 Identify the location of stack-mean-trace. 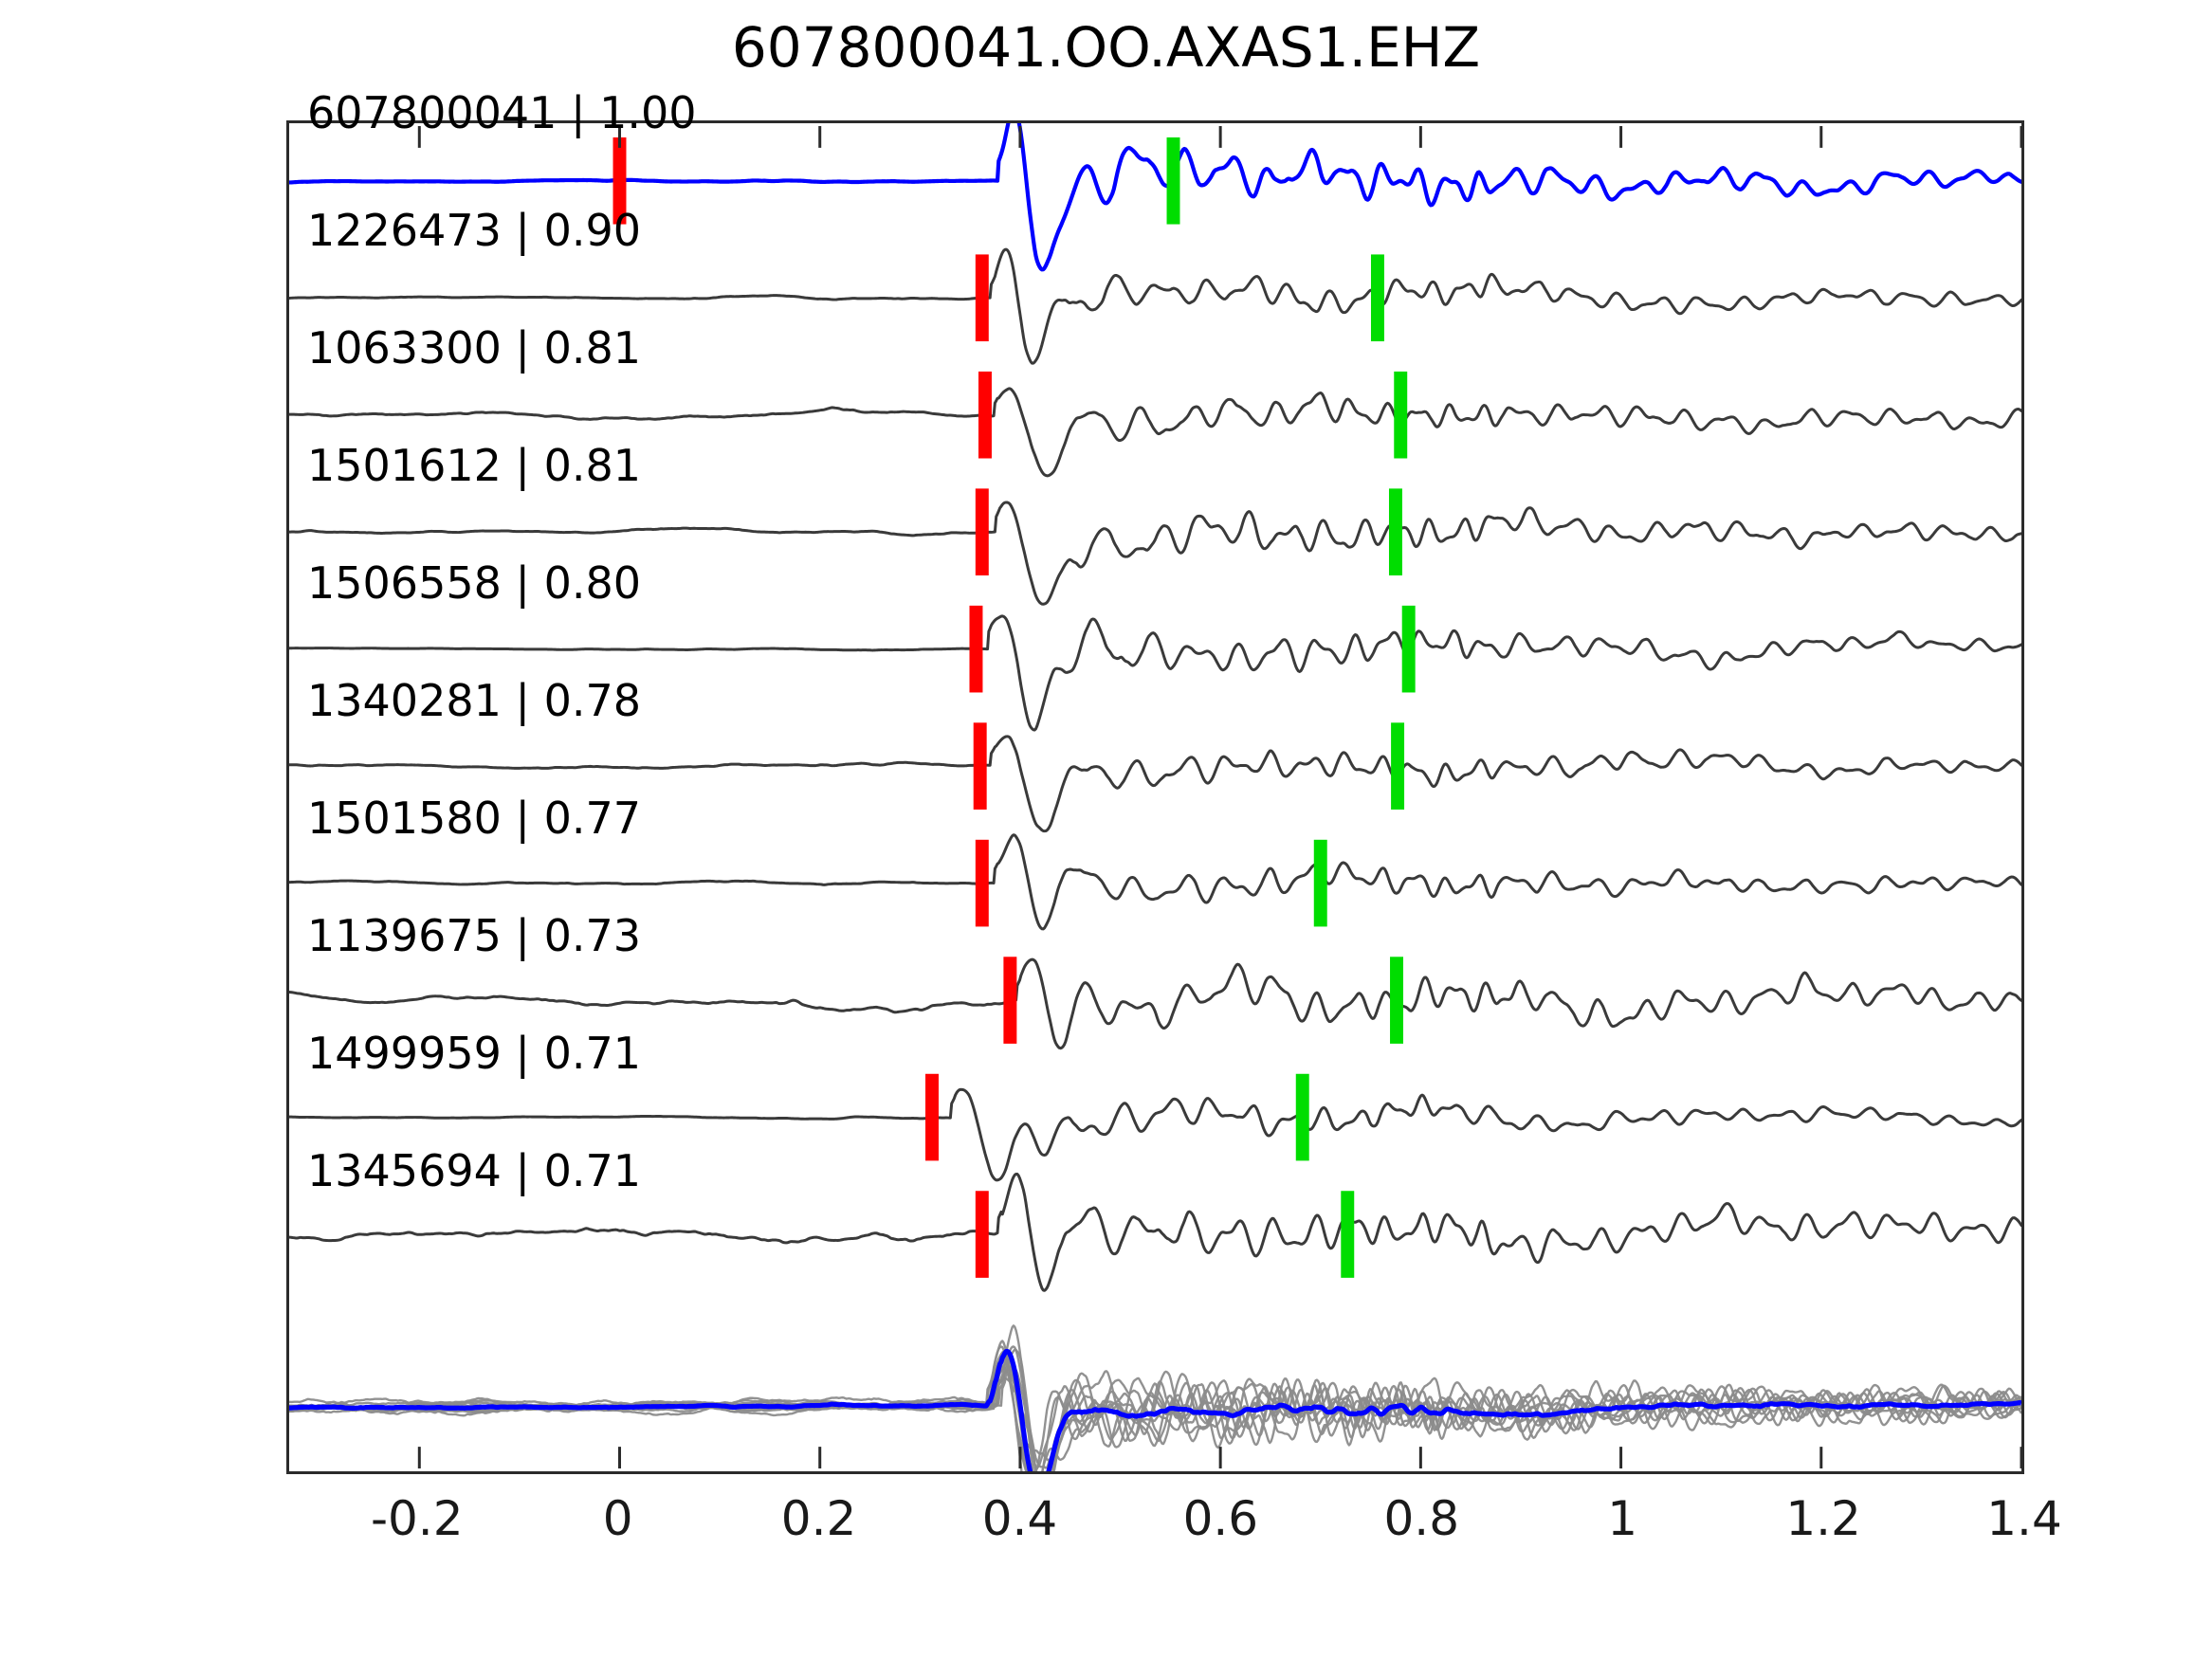
(1155, 1409).